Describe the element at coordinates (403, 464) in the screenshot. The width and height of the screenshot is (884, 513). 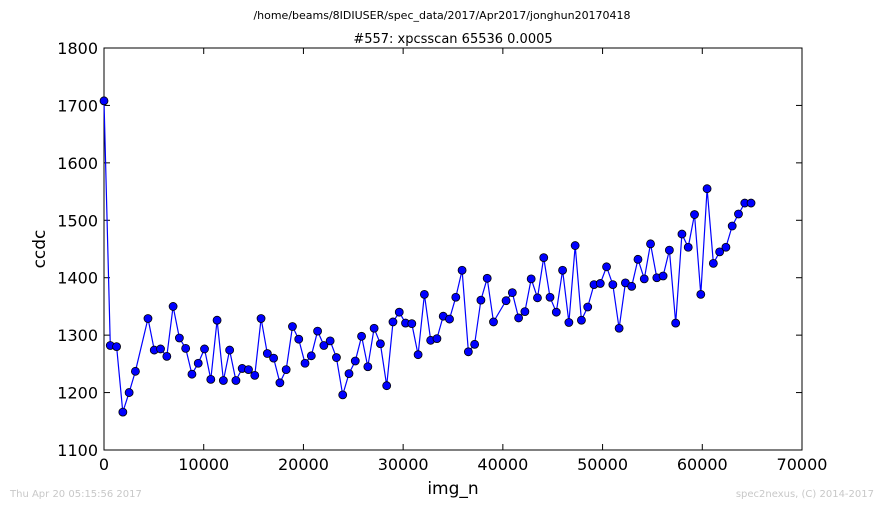
I see `x-tick-label: 30000` at that location.